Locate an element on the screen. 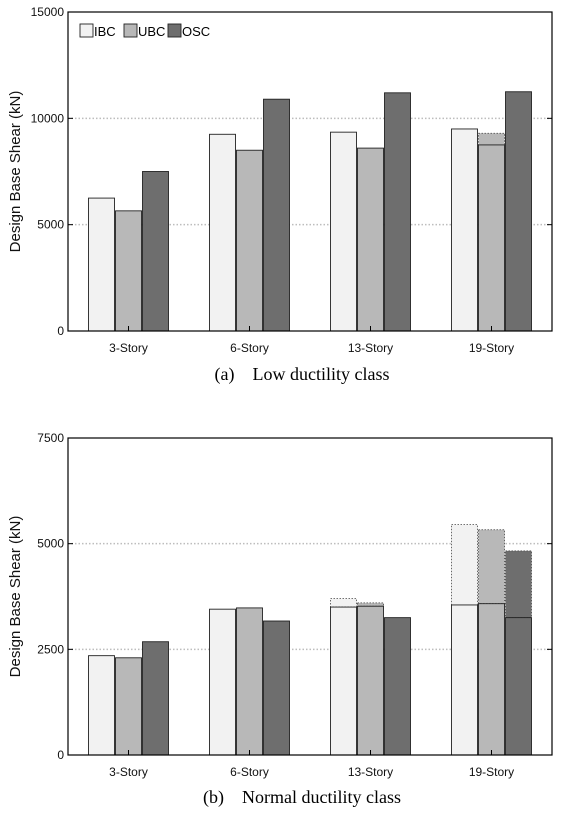  legend-label-ibc: IBC is located at coordinates (105, 31).